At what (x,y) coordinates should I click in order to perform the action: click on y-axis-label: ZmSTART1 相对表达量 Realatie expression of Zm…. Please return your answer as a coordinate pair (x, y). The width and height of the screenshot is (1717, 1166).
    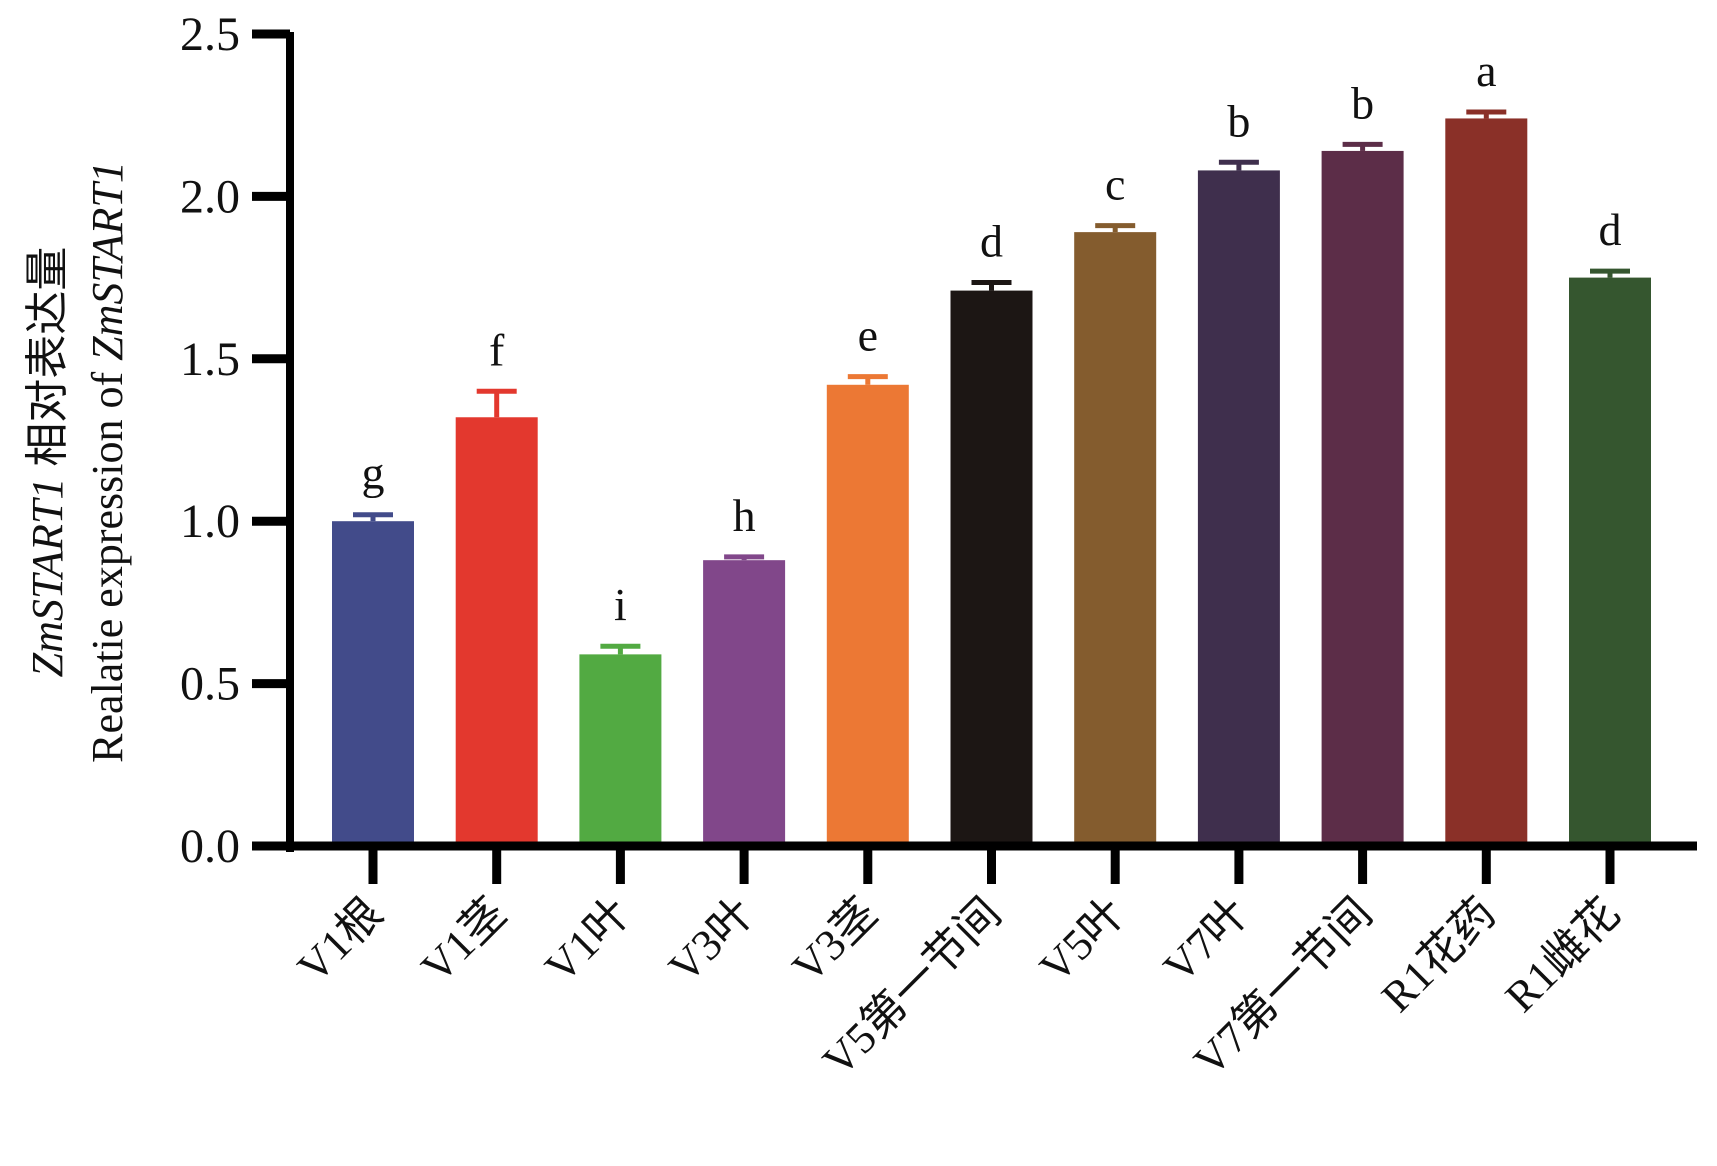
    Looking at the image, I should click on (77, 462).